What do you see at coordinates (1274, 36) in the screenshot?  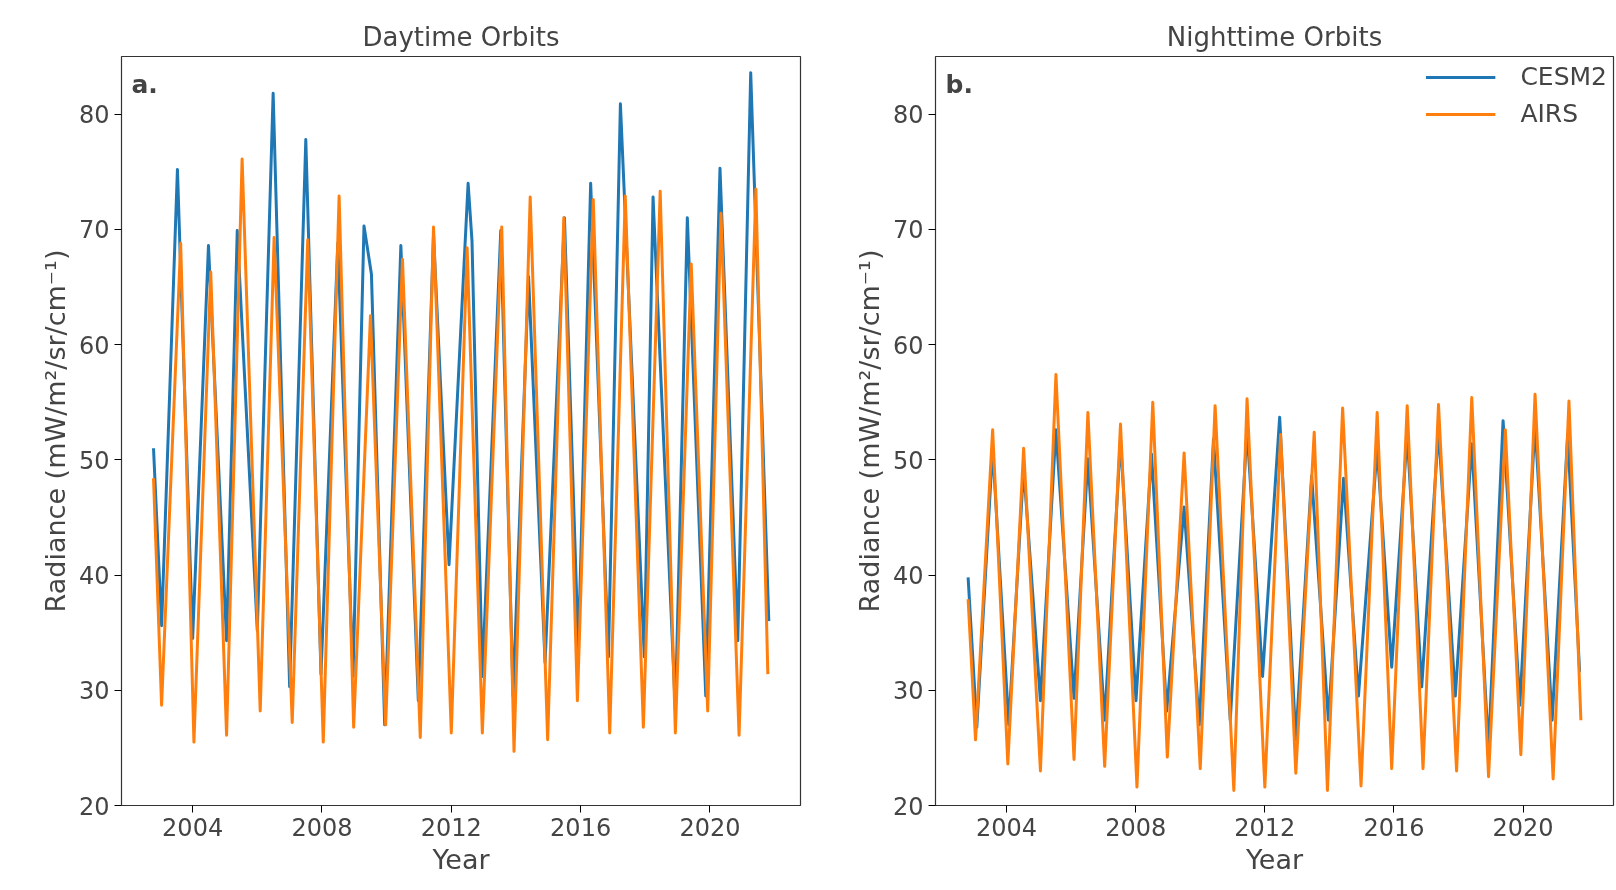 I see `chart-title: Nighttime Orbits` at bounding box center [1274, 36].